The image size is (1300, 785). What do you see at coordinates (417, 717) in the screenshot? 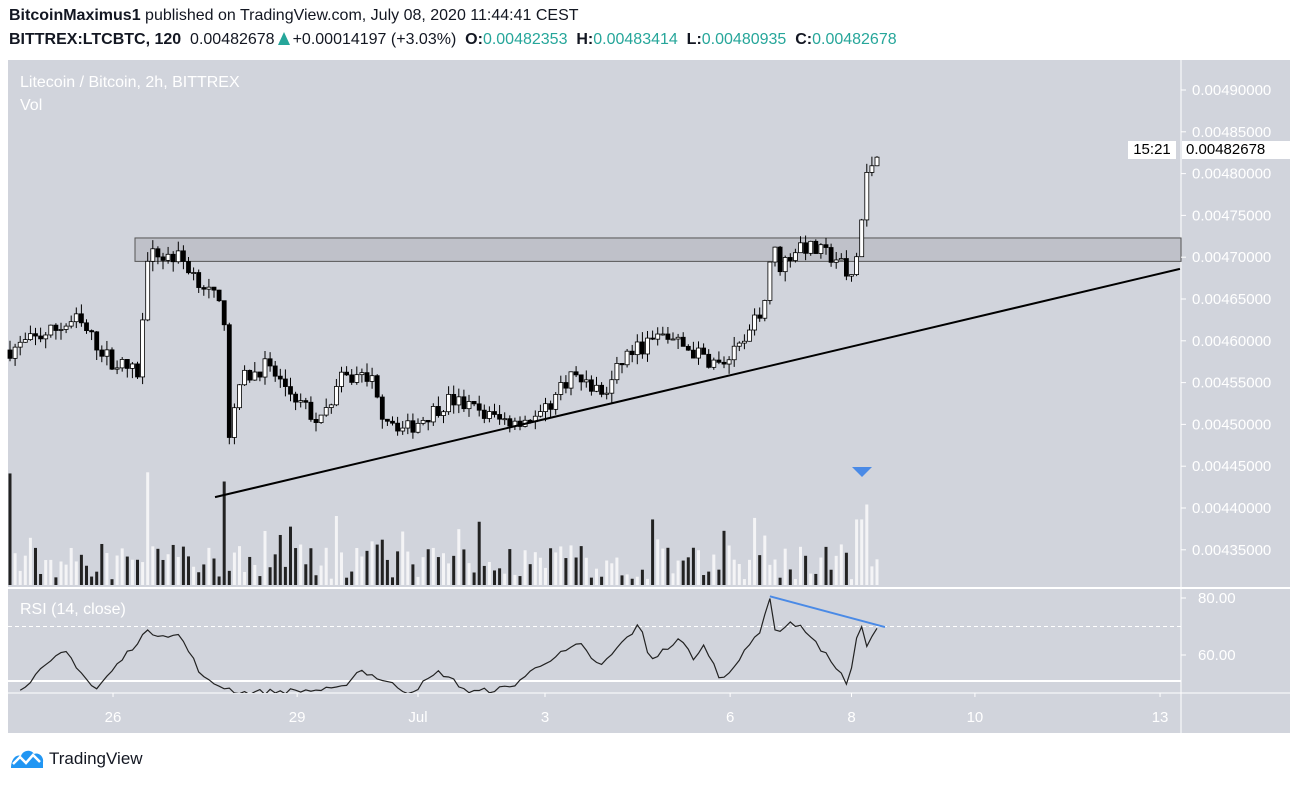
I see `time-tick-label: Jul` at bounding box center [417, 717].